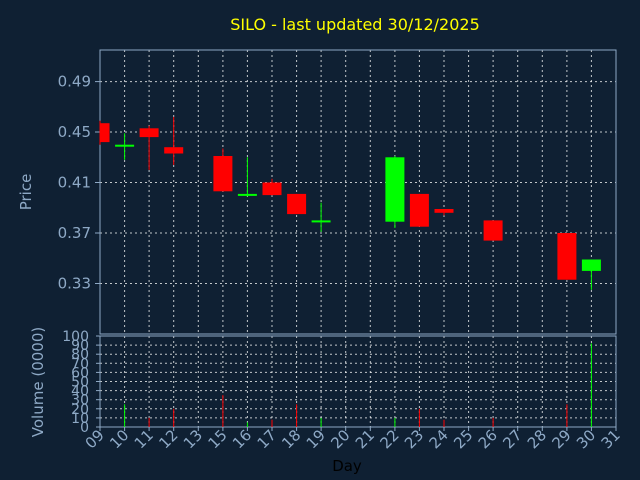 This screenshot has width=640, height=480. I want to click on day-tick-label: 10, so click(119, 439).